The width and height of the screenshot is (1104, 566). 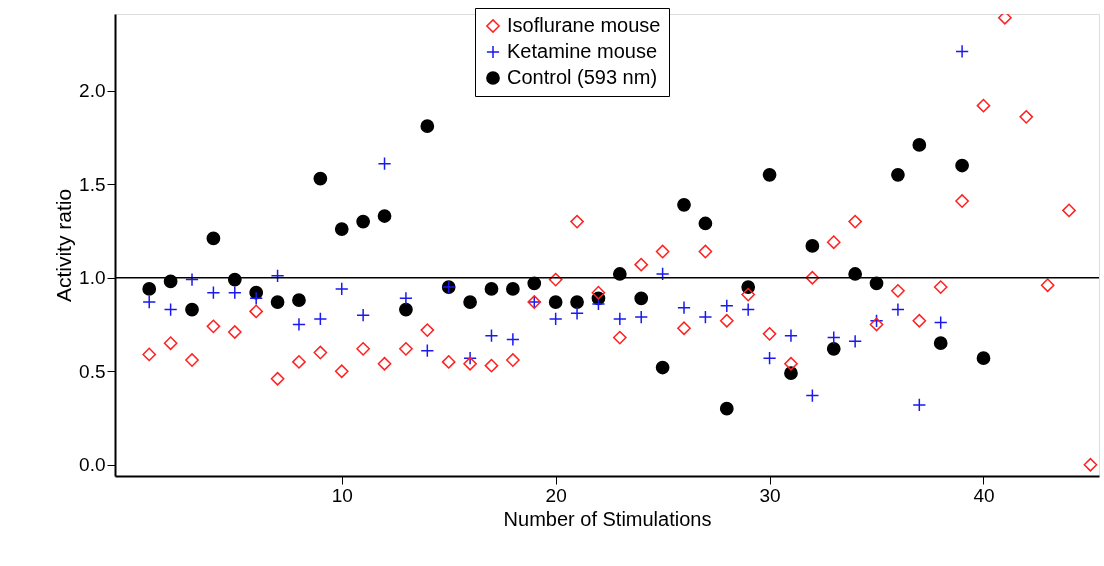 What do you see at coordinates (64, 245) in the screenshot?
I see `y-axis-title: Activity ratio` at bounding box center [64, 245].